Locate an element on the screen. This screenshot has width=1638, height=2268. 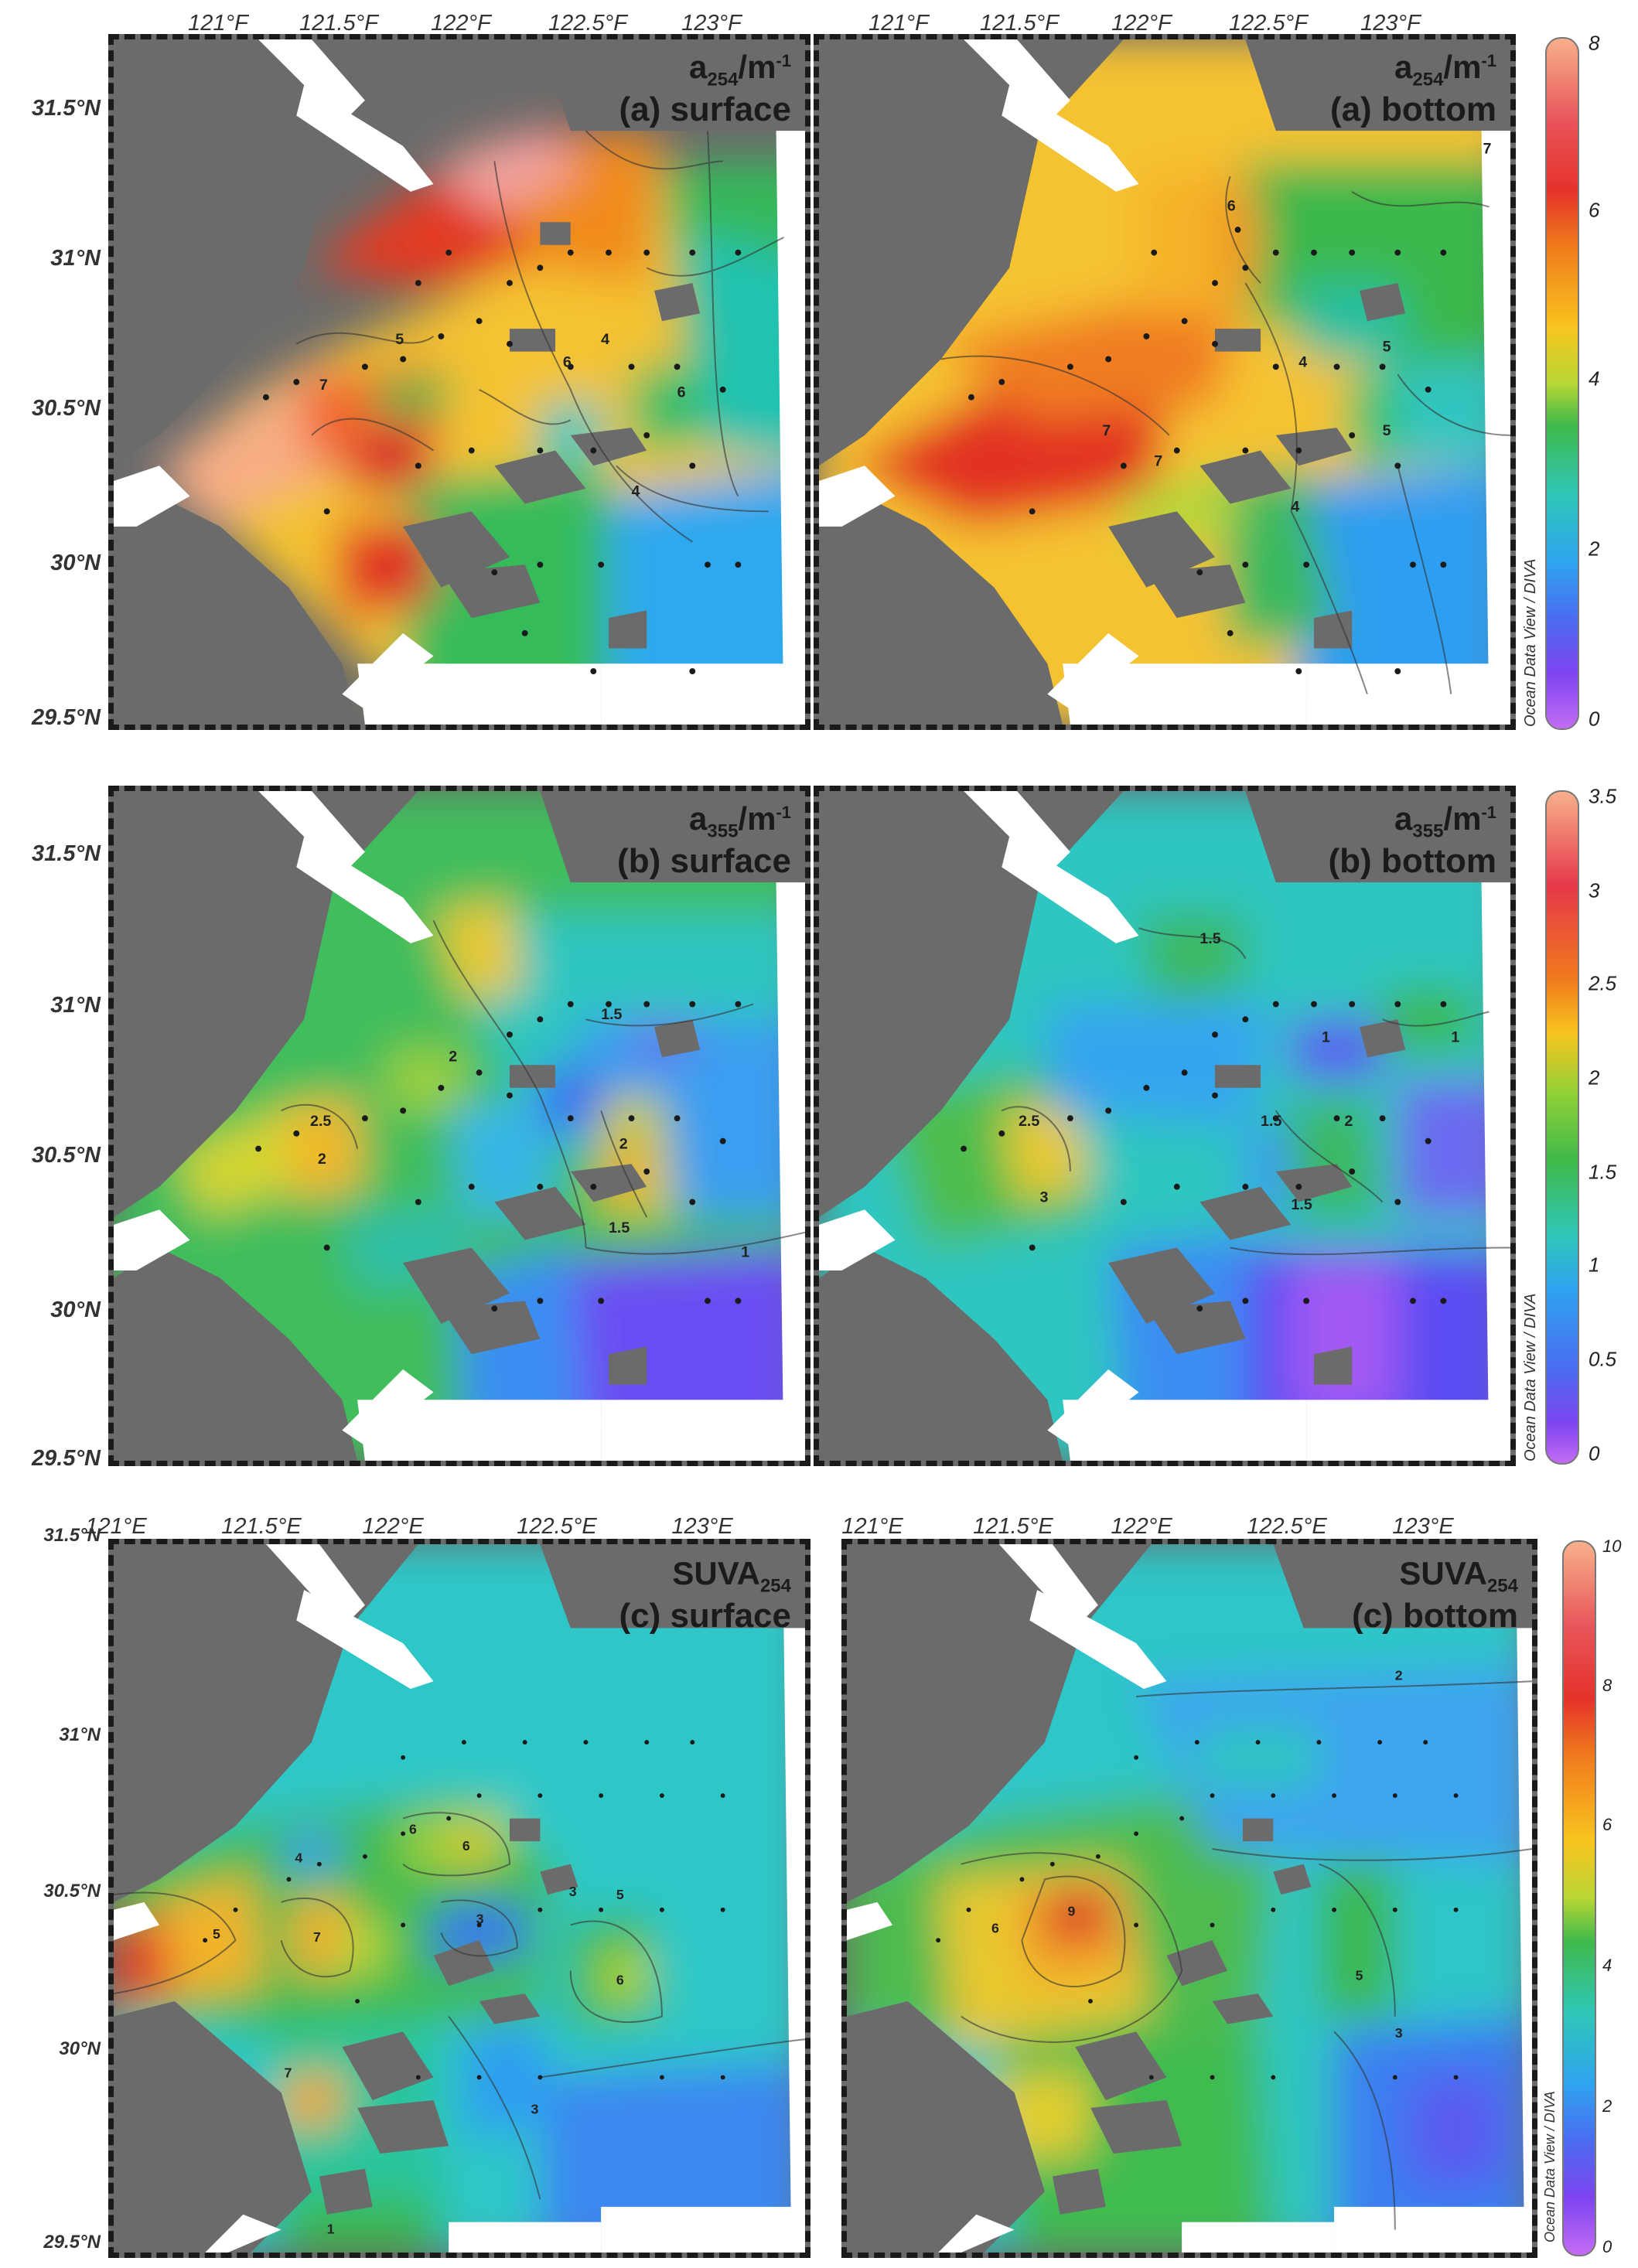
map-panel-a355-surface: 2 2.5 2 1.5 2 1.5 1 a355/m-1 (b) surface is located at coordinates (459, 1126).